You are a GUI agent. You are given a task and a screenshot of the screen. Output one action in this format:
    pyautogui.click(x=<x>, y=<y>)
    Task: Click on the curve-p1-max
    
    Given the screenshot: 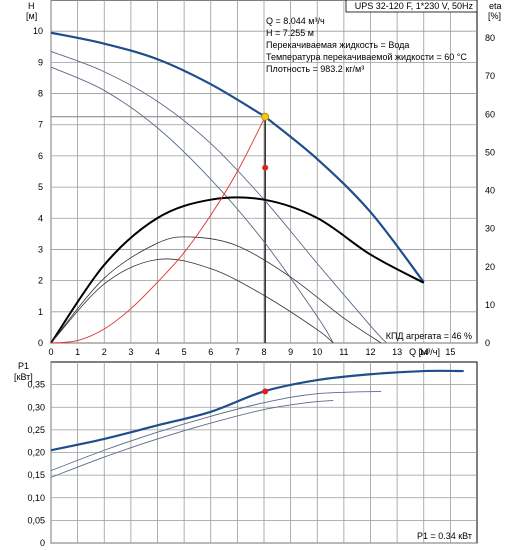 What is the action you would take?
    pyautogui.click(x=257, y=410)
    